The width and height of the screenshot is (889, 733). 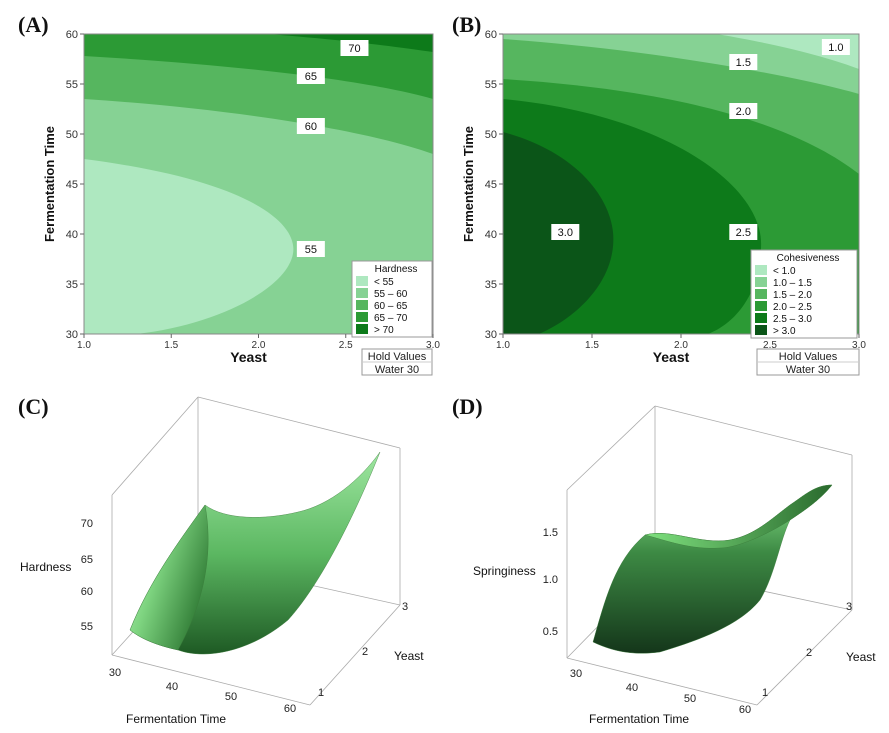 What do you see at coordinates (311, 77) in the screenshot?
I see `panel-a-contour-label: 65` at bounding box center [311, 77].